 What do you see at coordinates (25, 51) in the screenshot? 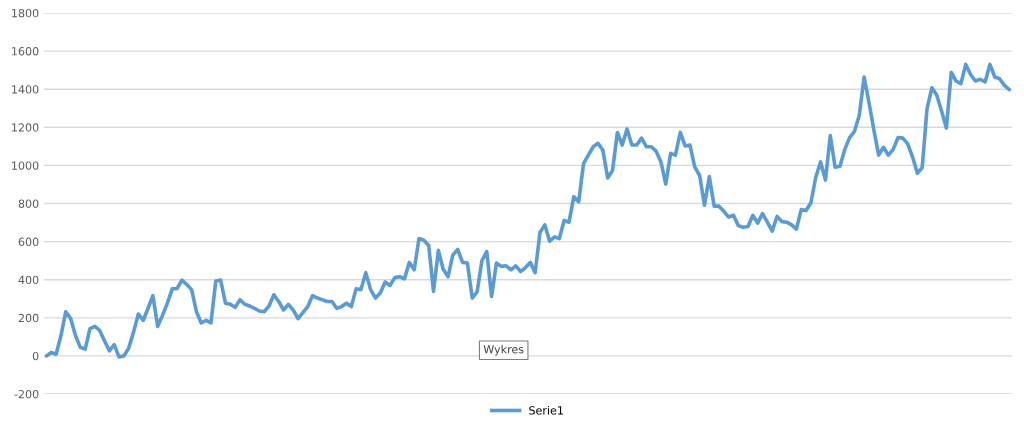
I see `y-tick-label: 1600` at bounding box center [25, 51].